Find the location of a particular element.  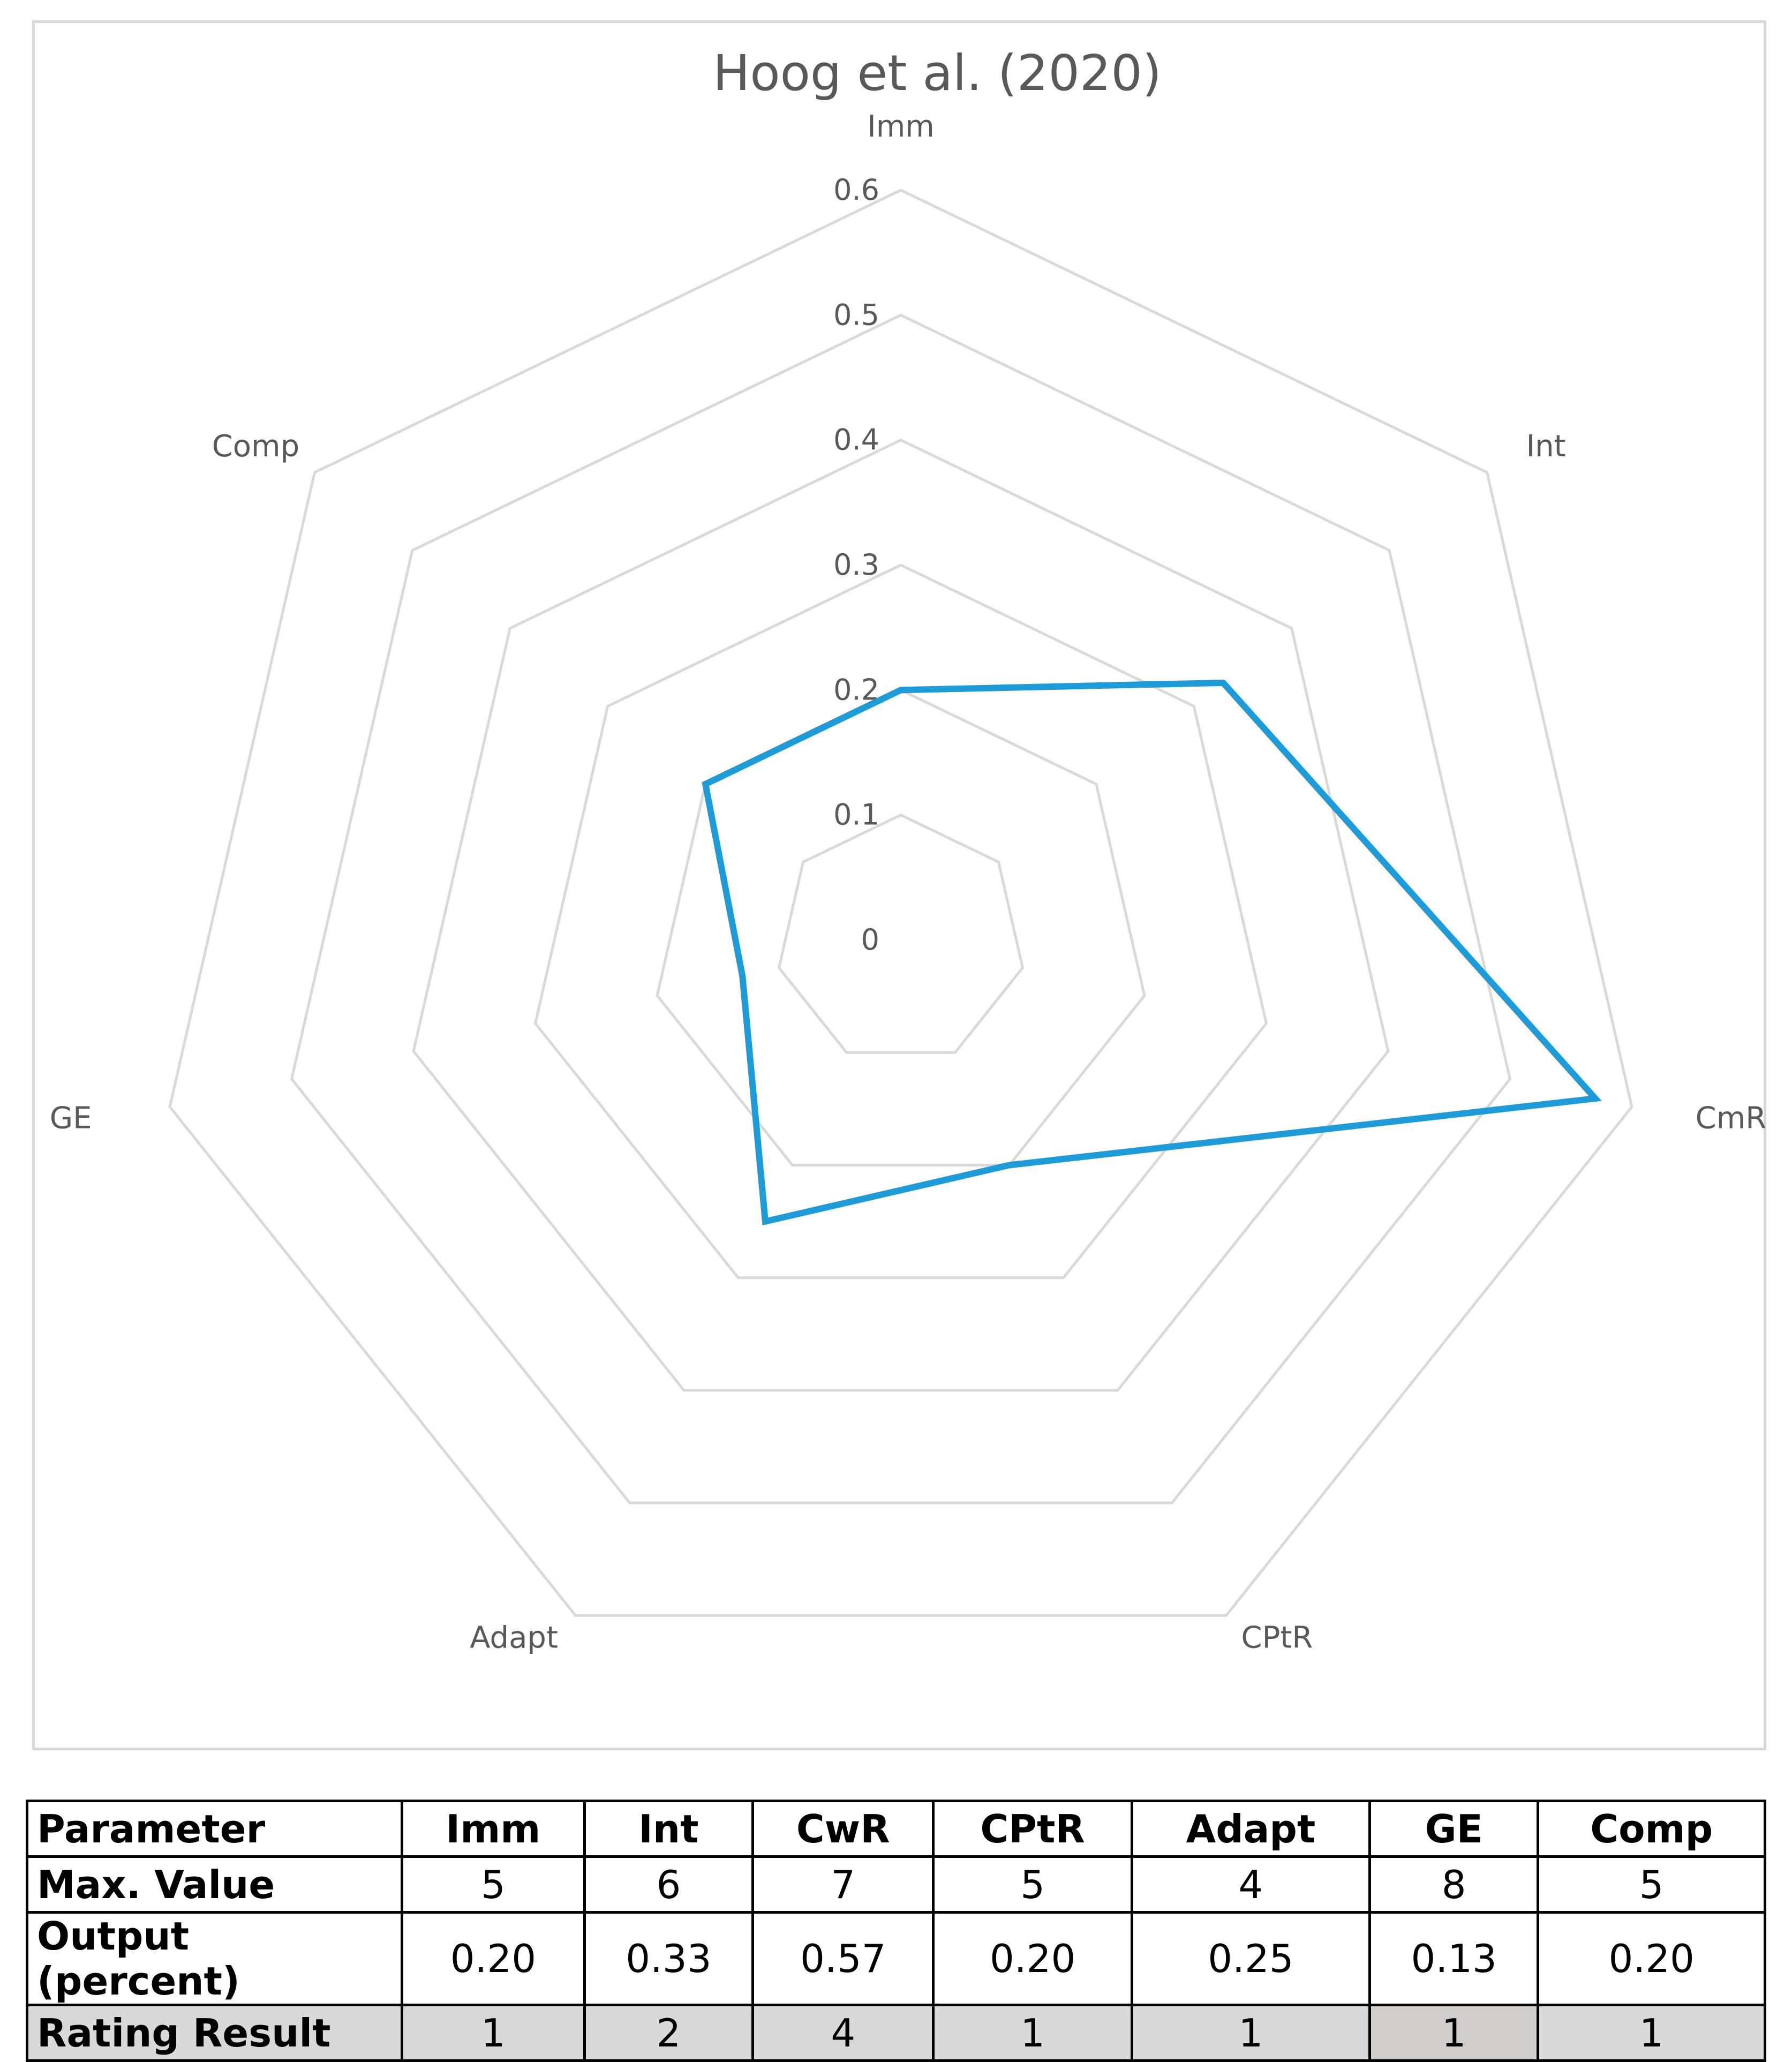

table-row-max-value: Max. Value 5 6 7 5 4 8 5 is located at coordinates (896, 1884).